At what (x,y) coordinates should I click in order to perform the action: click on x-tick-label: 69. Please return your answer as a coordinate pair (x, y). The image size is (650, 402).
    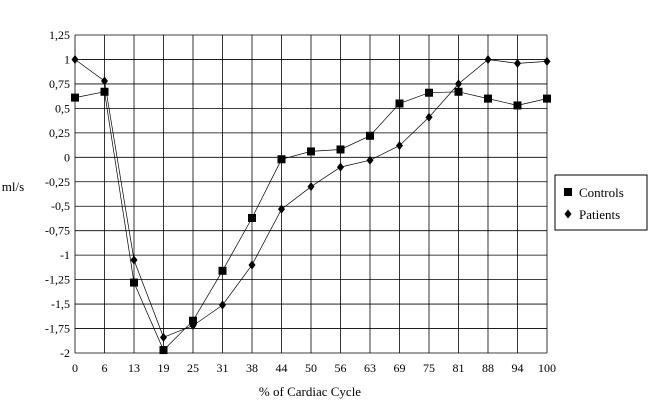
    Looking at the image, I should click on (400, 368).